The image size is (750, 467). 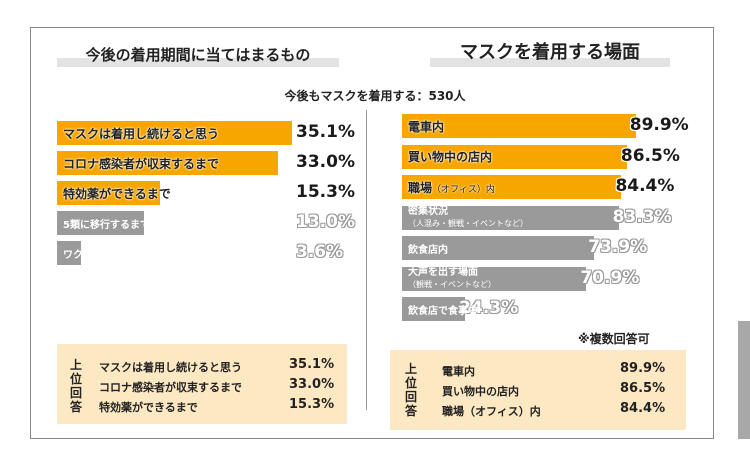 What do you see at coordinates (512, 187) in the screenshot?
I see `bar: 職場（オフィス）内` at bounding box center [512, 187].